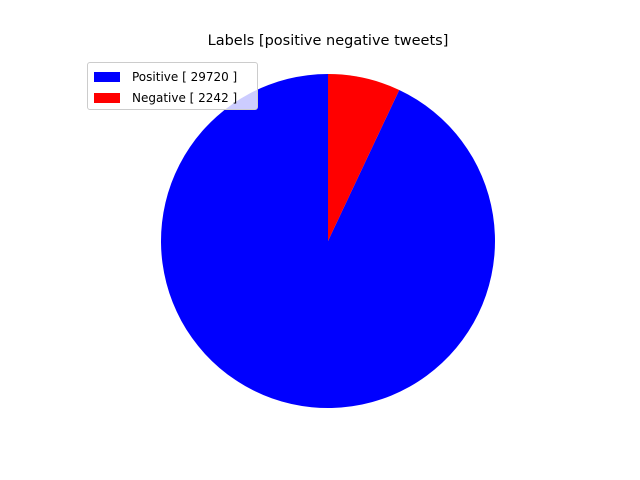  I want to click on pie-slice-negative, so click(364, 157).